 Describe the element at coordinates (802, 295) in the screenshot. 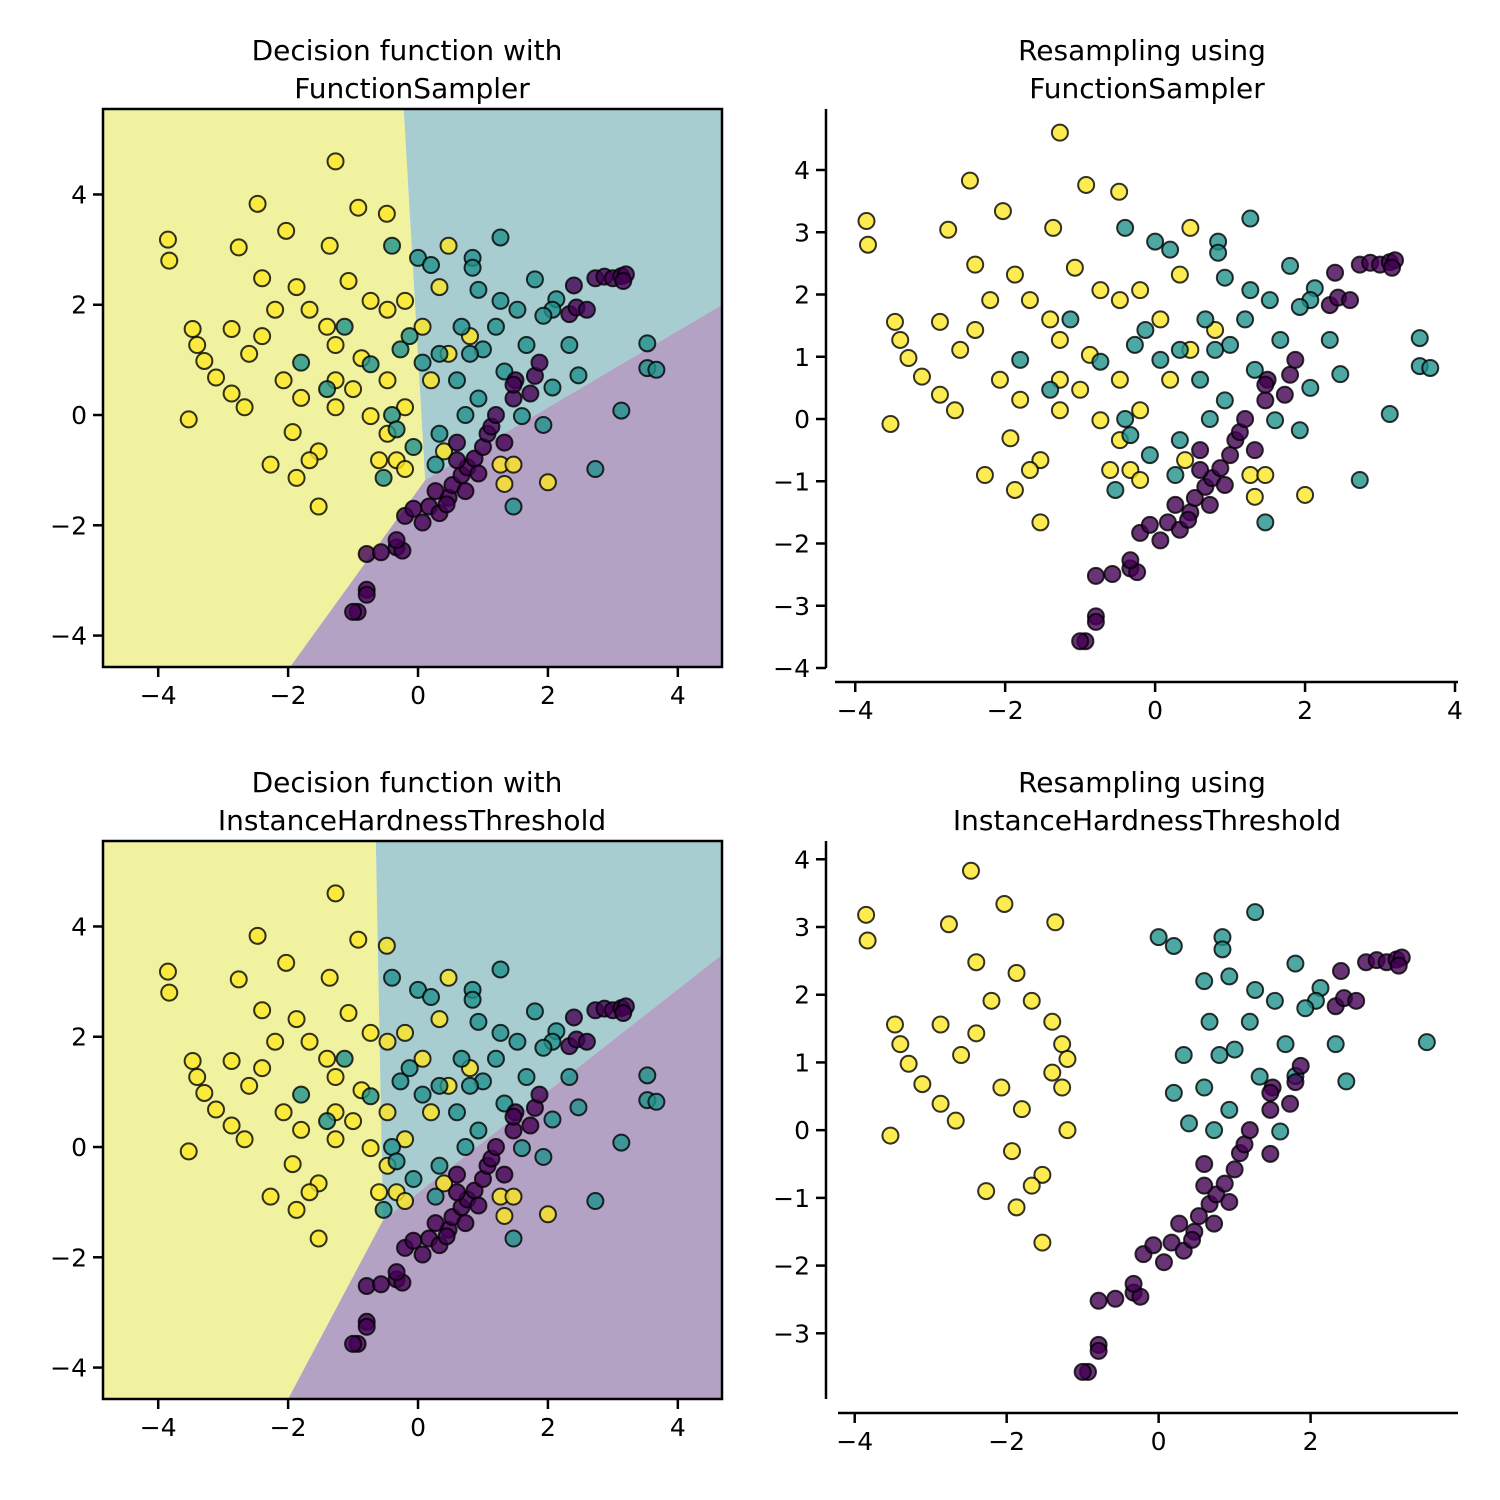

I see `y-tick-label: 2` at that location.